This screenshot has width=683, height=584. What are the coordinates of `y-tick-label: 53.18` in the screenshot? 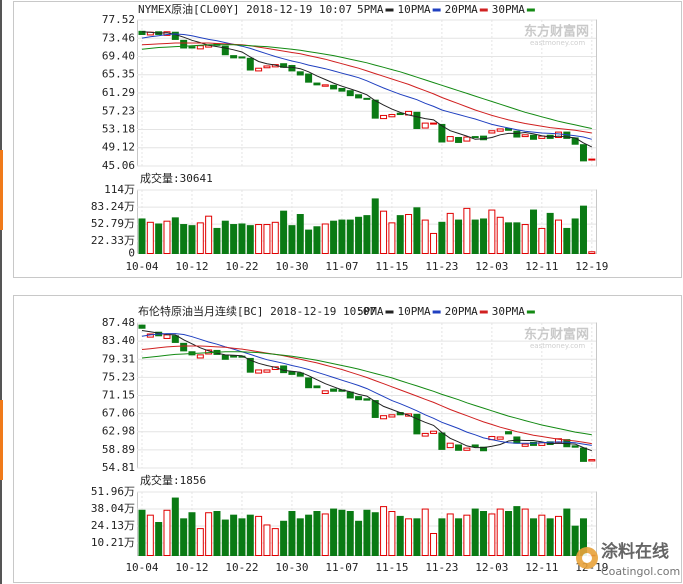 It's located at (118, 128).